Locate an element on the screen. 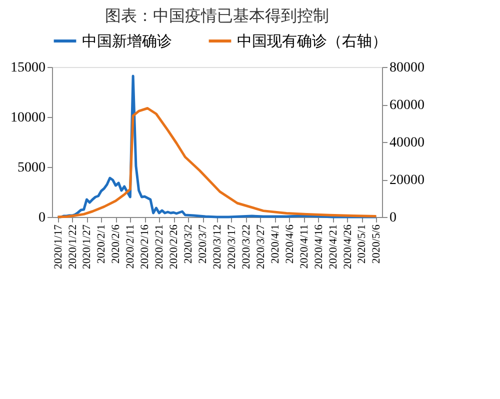 Image resolution: width=500 pixels, height=399 pixels. x-tick-label: 2020/3/27 is located at coordinates (260, 247).